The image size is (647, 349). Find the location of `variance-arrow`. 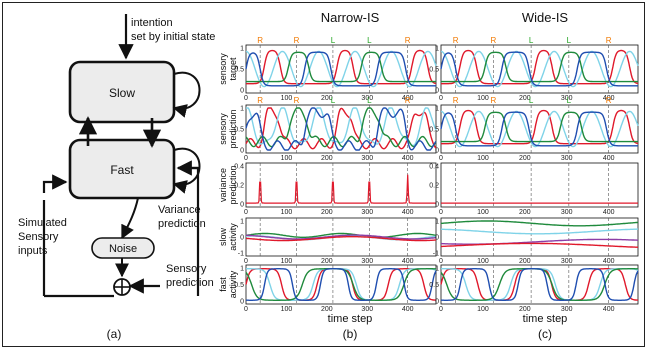

variance-arrow is located at coordinates (130, 218).